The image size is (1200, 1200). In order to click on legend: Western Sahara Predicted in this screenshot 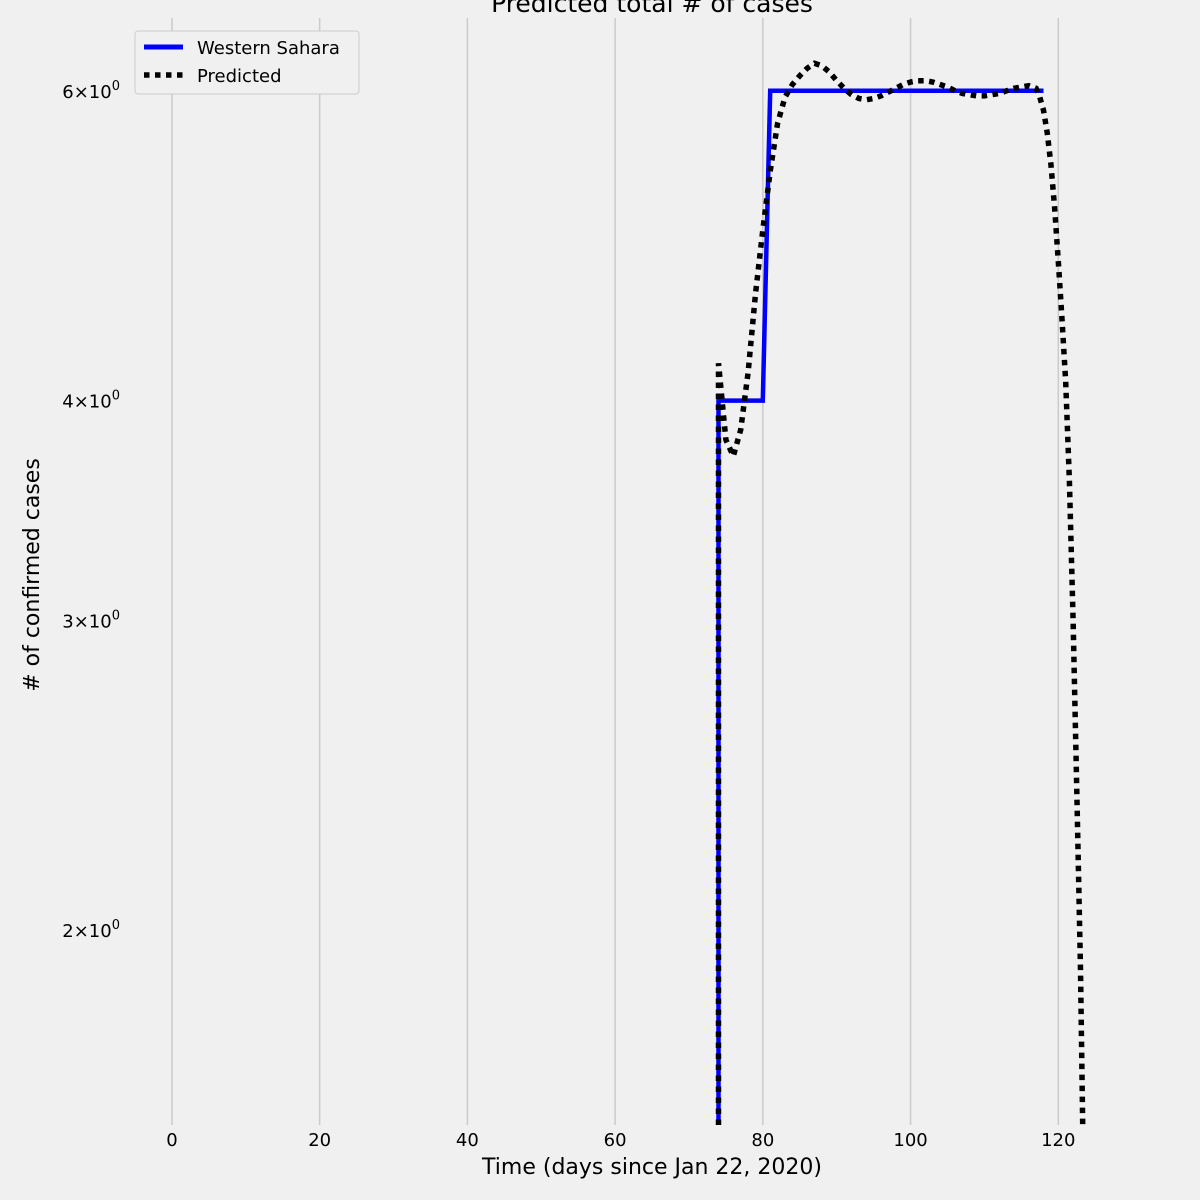, I will do `click(247, 62)`.